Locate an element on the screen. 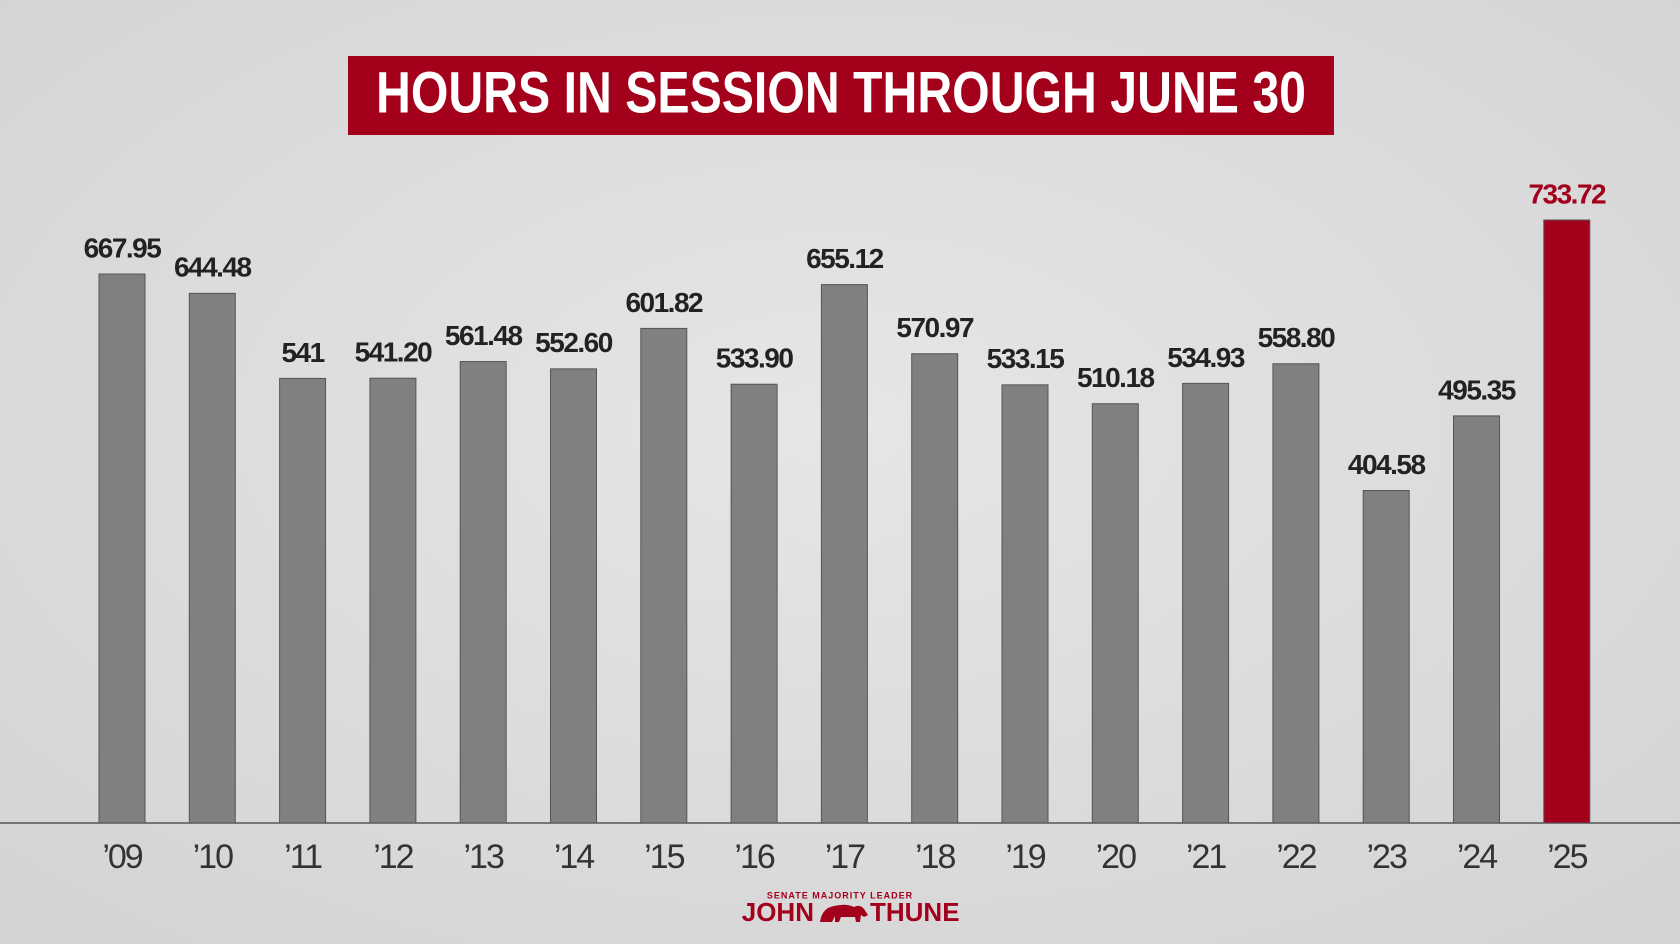 Image resolution: width=1680 pixels, height=944 pixels. logo-first-name: JOHN is located at coordinates (778, 912).